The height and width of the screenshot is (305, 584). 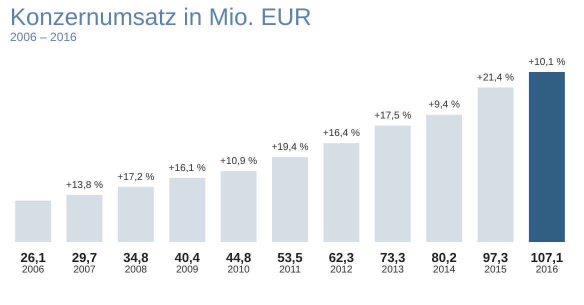 What do you see at coordinates (290, 270) in the screenshot?
I see `x-tick-label: 2011` at bounding box center [290, 270].